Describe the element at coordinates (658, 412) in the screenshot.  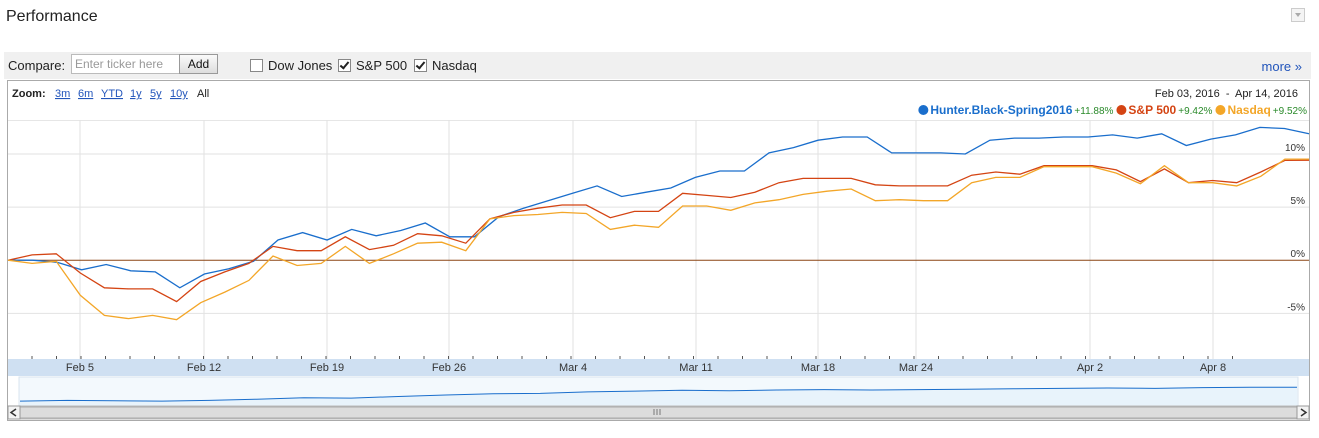
I see `scrollbar-thumb` at that location.